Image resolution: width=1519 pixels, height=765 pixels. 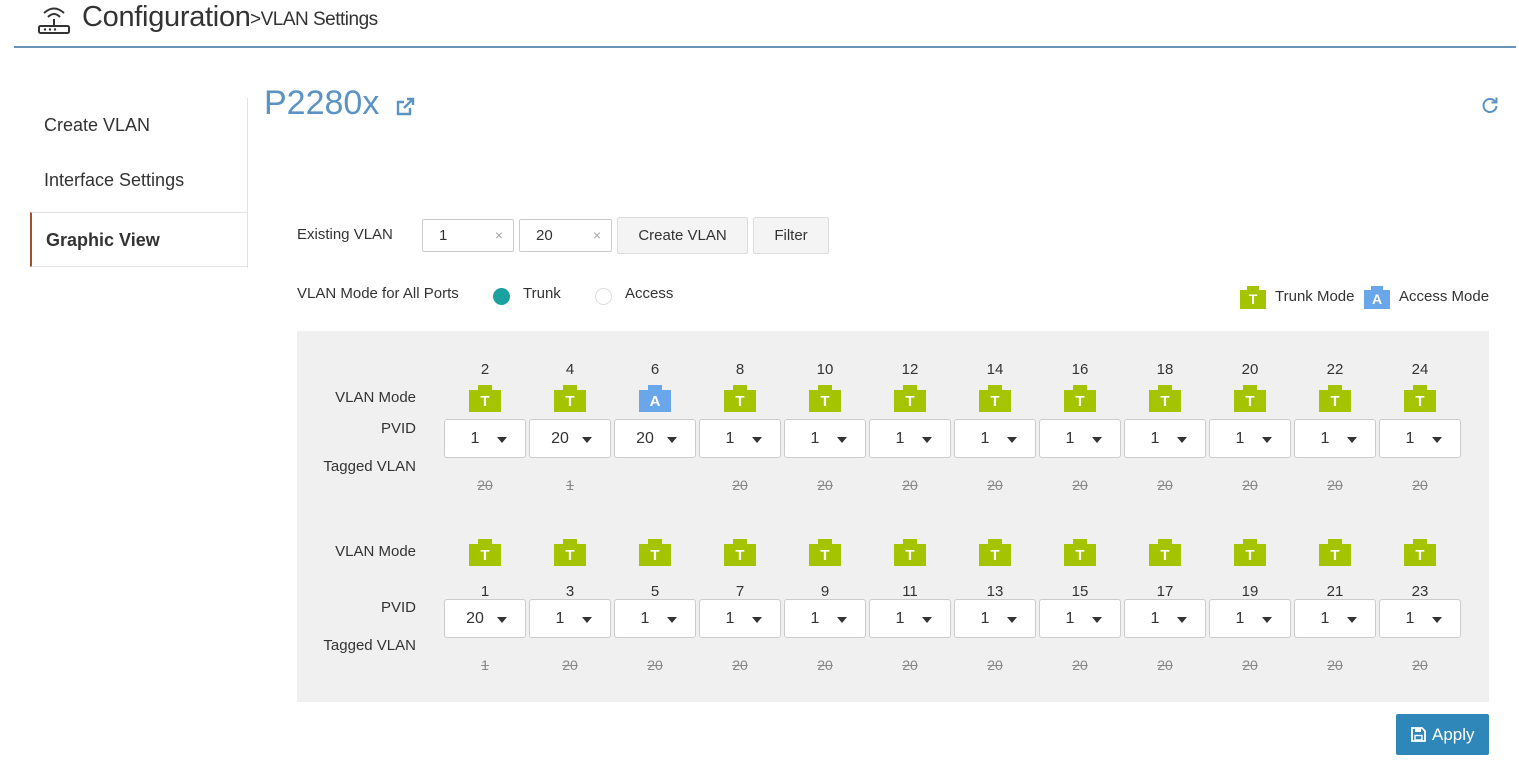 I want to click on sidebar-item-interface-settings: Interface Settings, so click(x=114, y=180).